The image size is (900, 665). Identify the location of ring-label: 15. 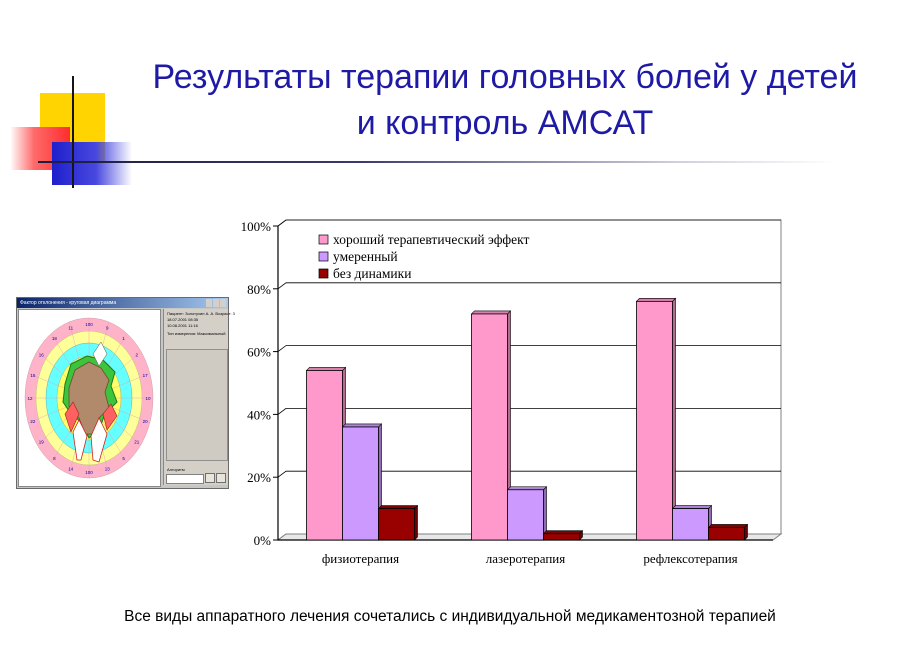
(33, 375).